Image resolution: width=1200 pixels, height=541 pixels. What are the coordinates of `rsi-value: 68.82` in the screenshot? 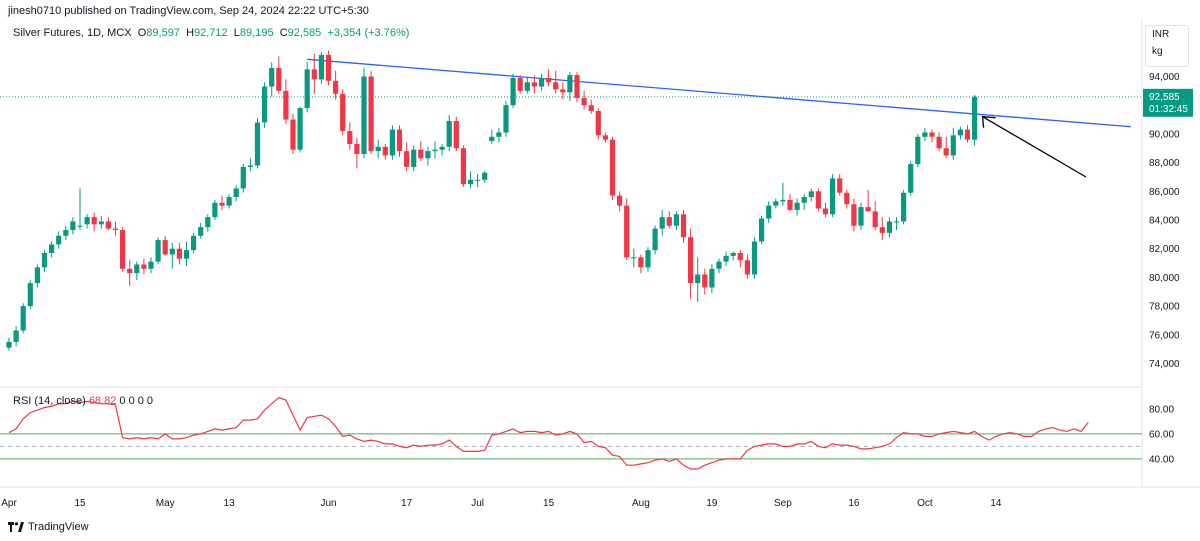 It's located at (102, 401).